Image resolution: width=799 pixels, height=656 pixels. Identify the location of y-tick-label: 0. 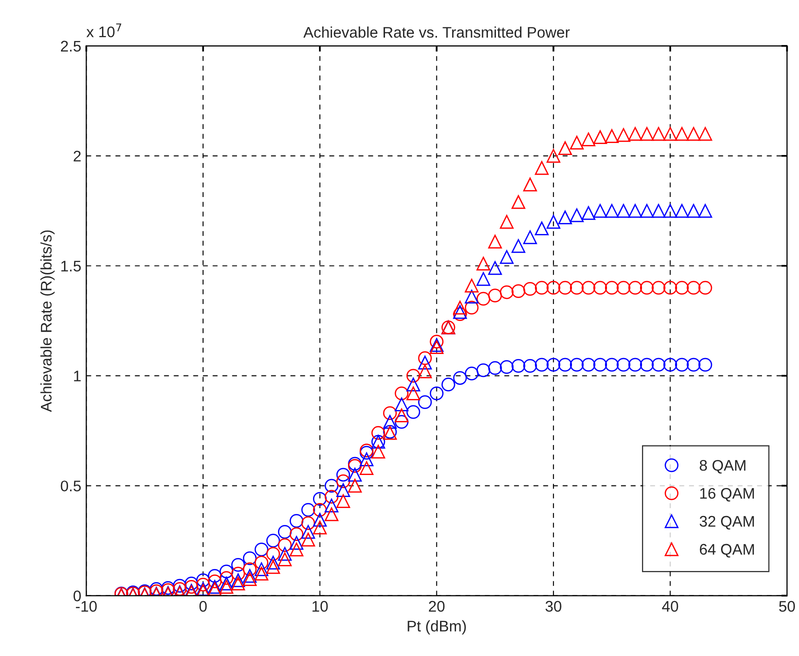
(77, 596).